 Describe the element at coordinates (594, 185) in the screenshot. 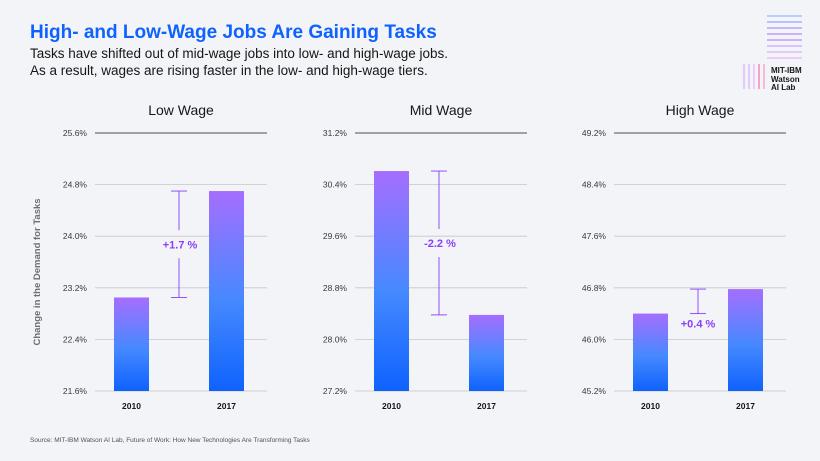

I see `y-tick-label: 48.4%` at that location.